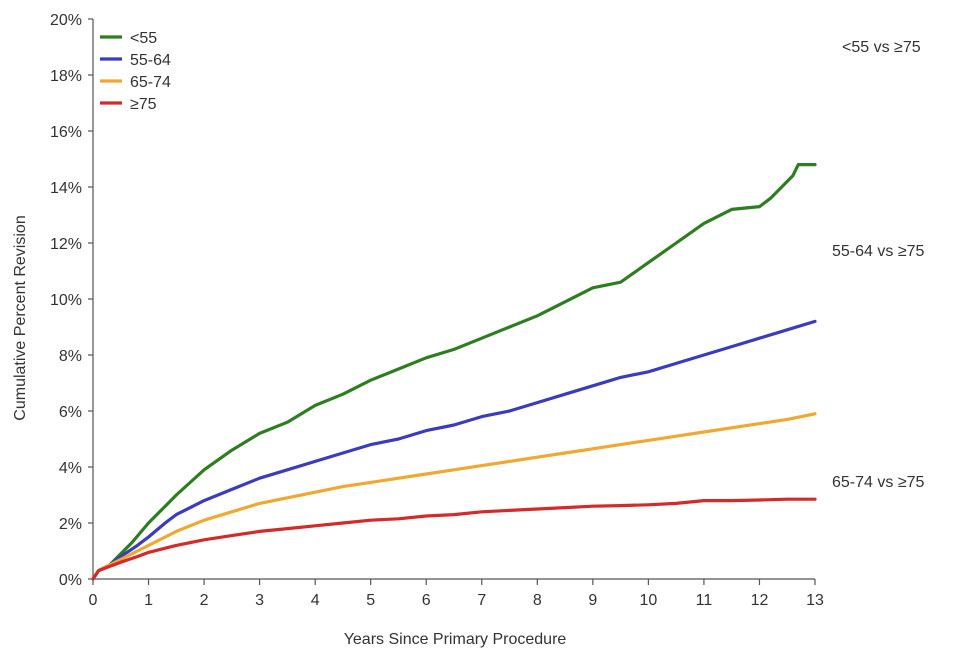  Describe the element at coordinates (481, 600) in the screenshot. I see `x-tick-label: 7` at that location.